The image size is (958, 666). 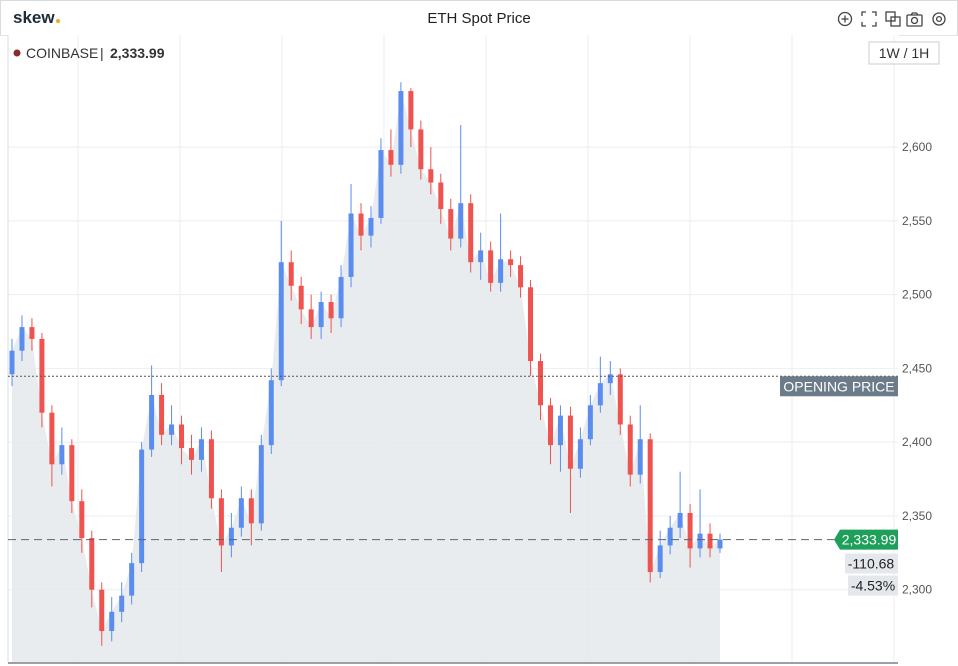 I want to click on fullscreen-icon, so click(x=869, y=19).